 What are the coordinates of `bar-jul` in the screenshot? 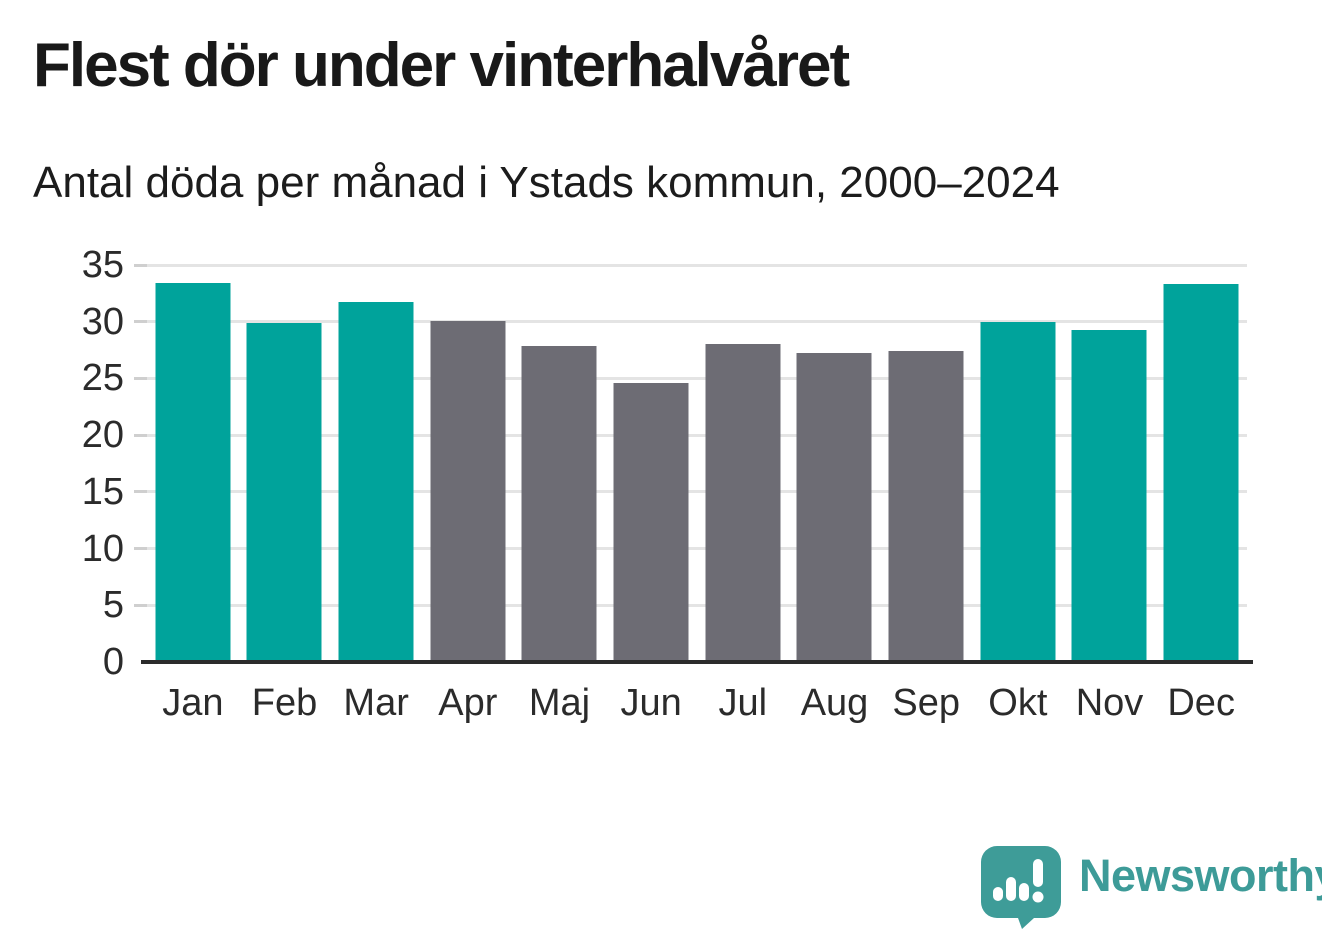 It's located at (743, 503).